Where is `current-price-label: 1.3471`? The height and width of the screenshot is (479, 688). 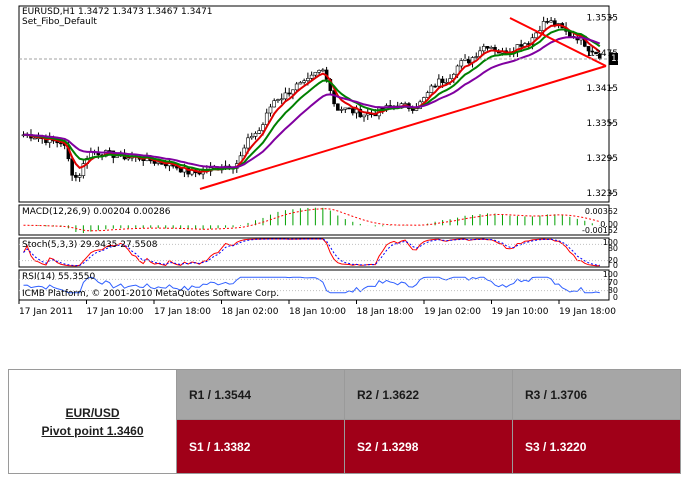 current-price-label: 1.3471 is located at coordinates (627, 59).